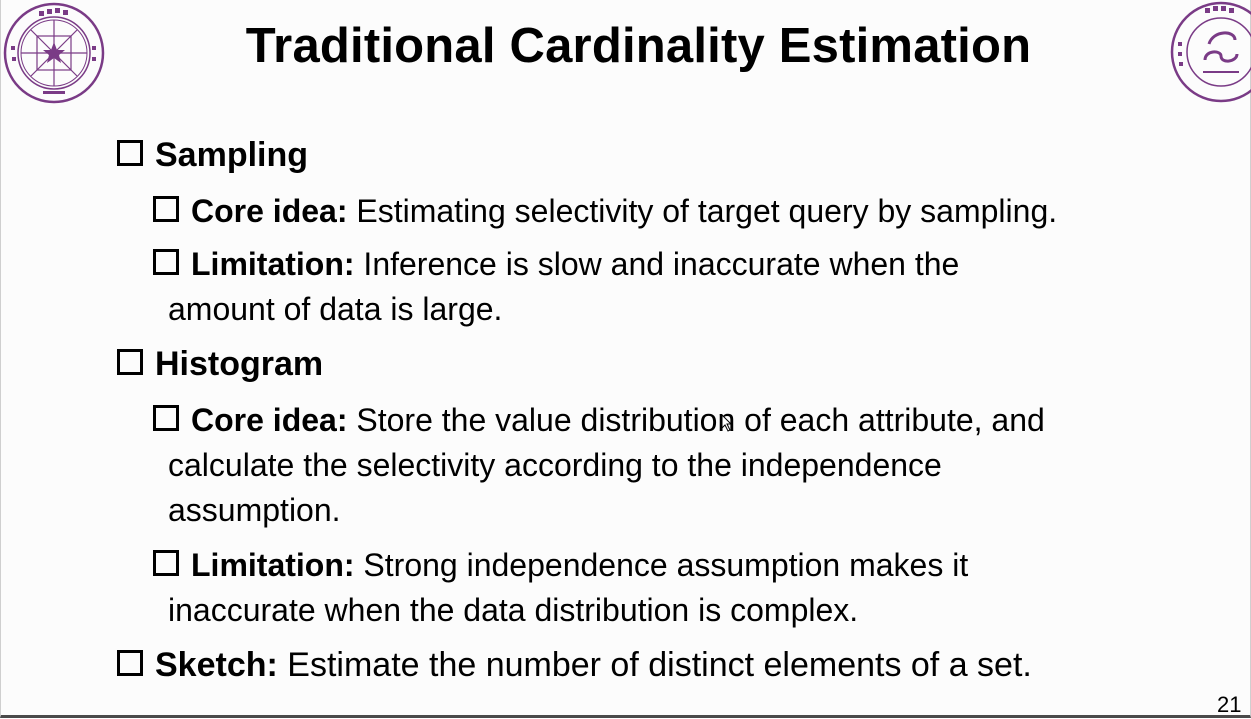  I want to click on bullet-text: Strong independence assumption makes it, so click(666, 565).